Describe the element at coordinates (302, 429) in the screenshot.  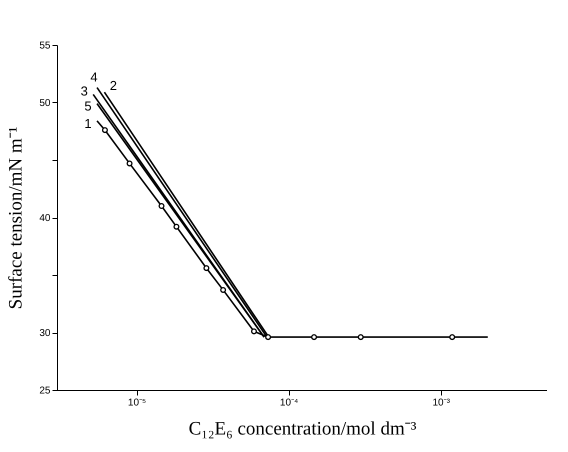
I see `x-axis-title: C₁₂E₆ concentration/mol dm⁻³` at that location.